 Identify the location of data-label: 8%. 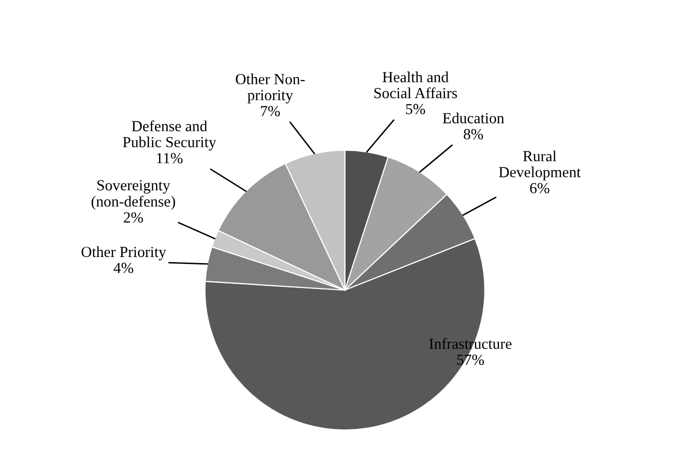
(474, 134).